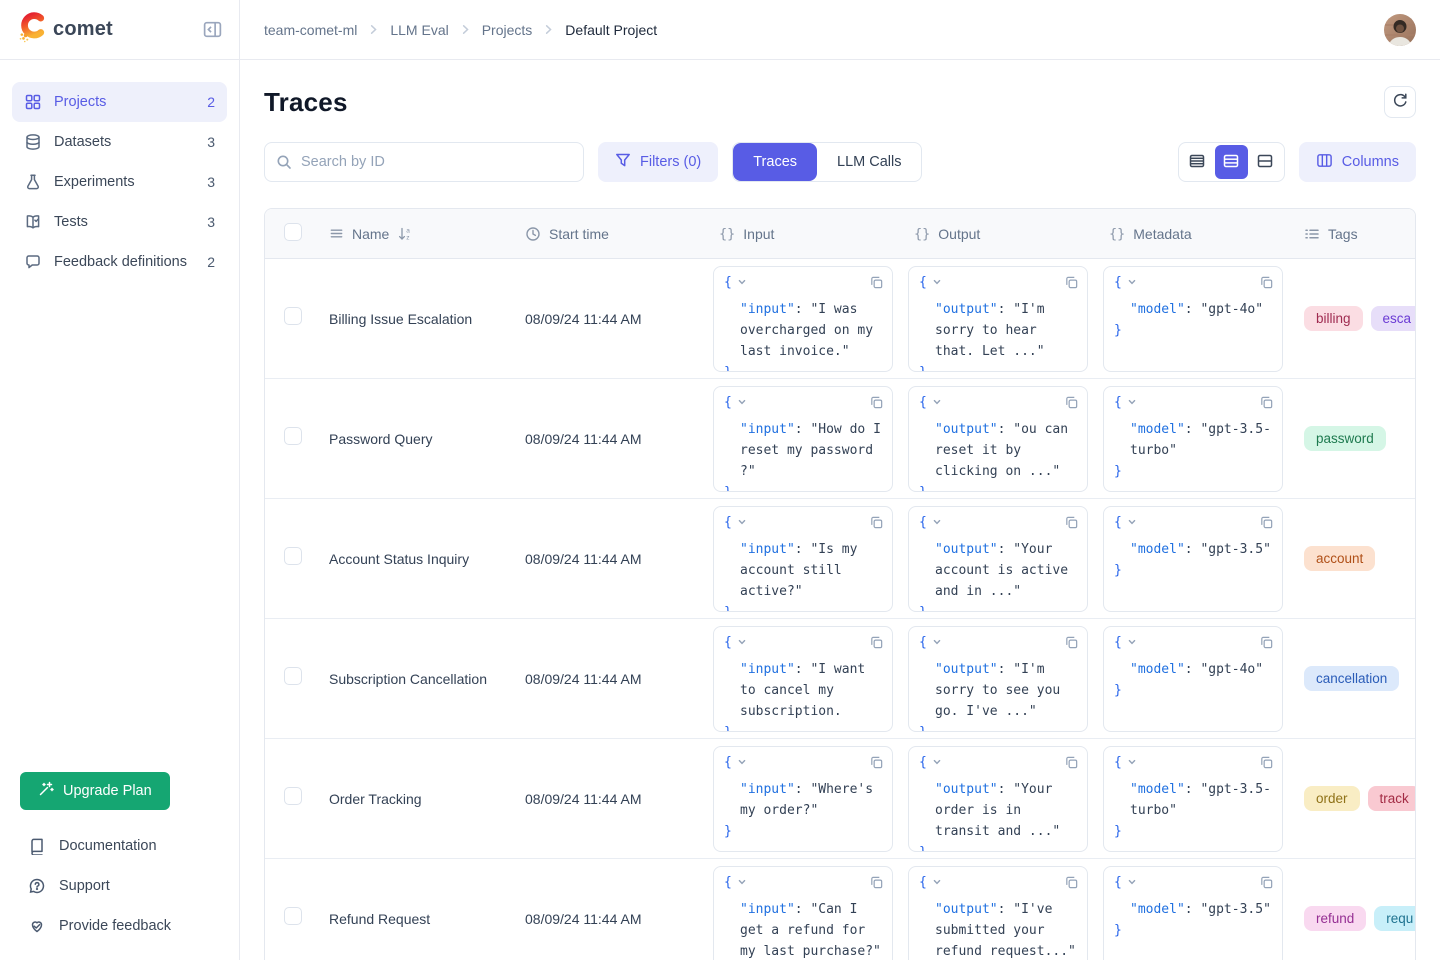 Image resolution: width=1440 pixels, height=960 pixels. I want to click on sidebar-item-tests: Tests 3, so click(119, 222).